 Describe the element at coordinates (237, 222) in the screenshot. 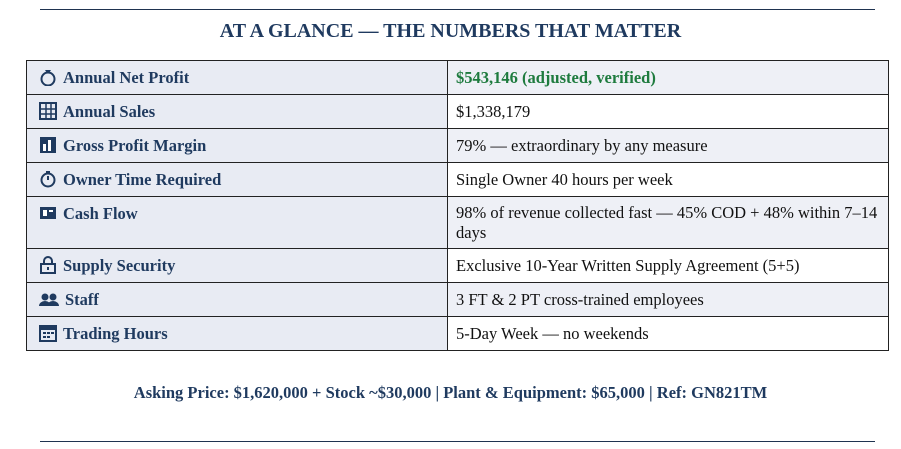

I see `label-cell: Cash Flow` at that location.